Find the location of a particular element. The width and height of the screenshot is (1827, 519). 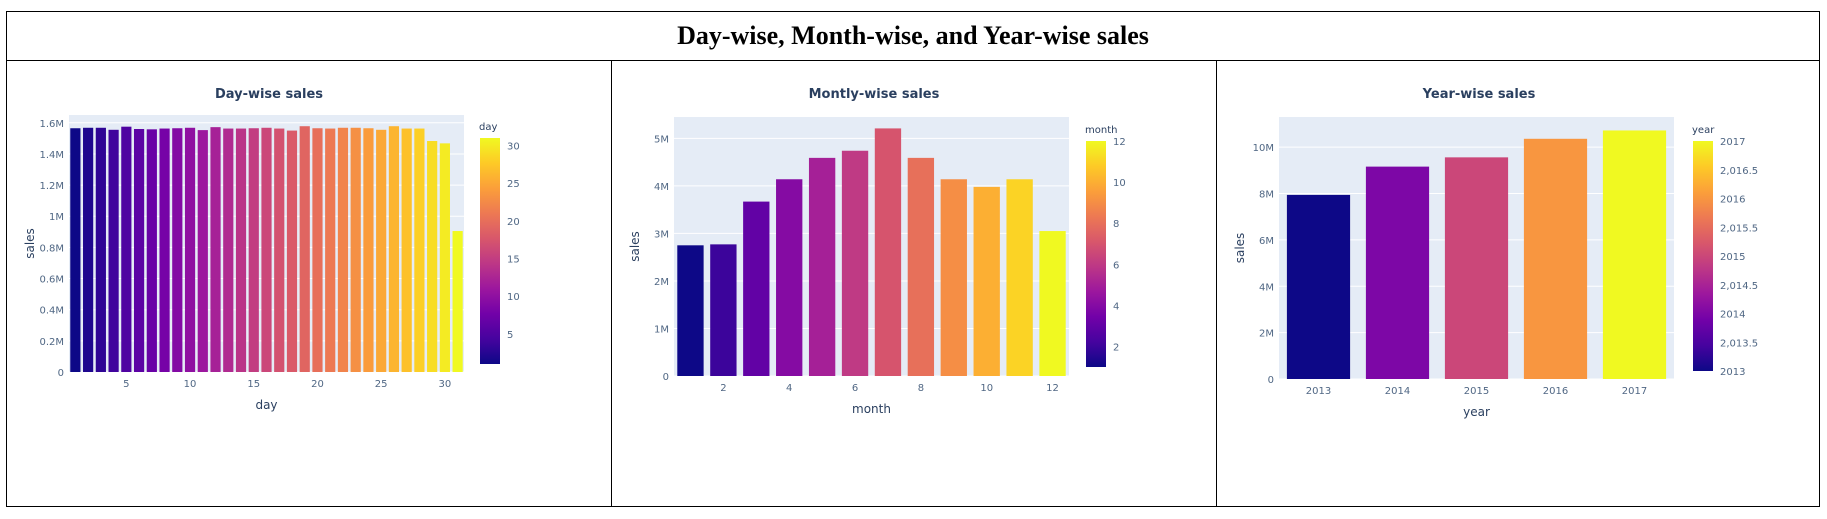

x-axis-title: year is located at coordinates (1476, 412).